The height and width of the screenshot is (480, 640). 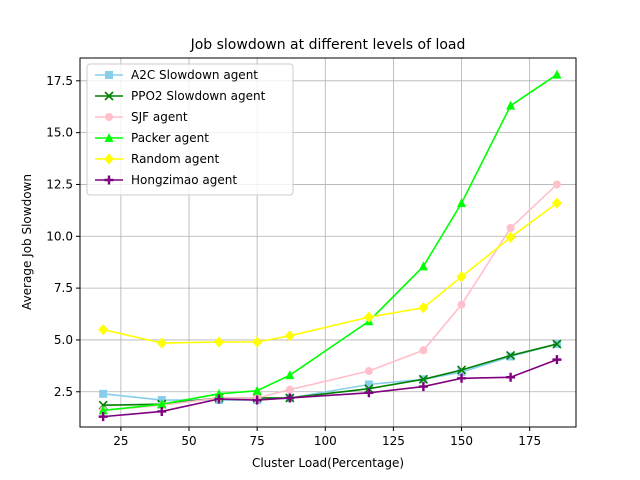 I want to click on y-axis: 2.5 5.0 7.5 10.0 12.5 15.0 17.5, so click(x=63, y=236).